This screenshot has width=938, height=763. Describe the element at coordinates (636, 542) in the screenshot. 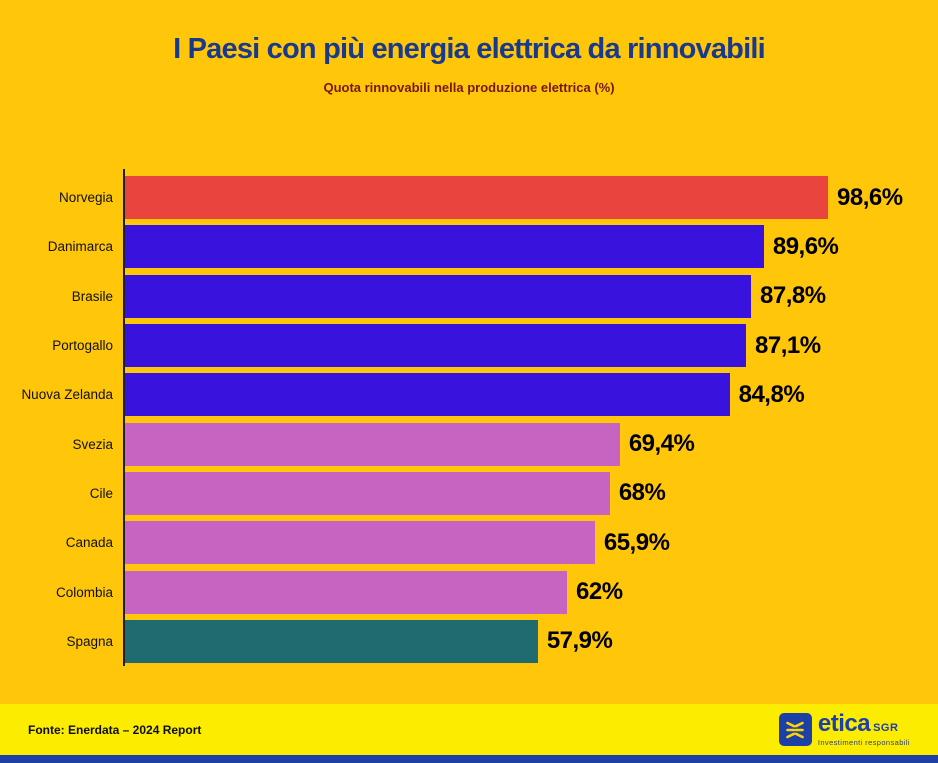

I see `value-label: 65,9%` at that location.